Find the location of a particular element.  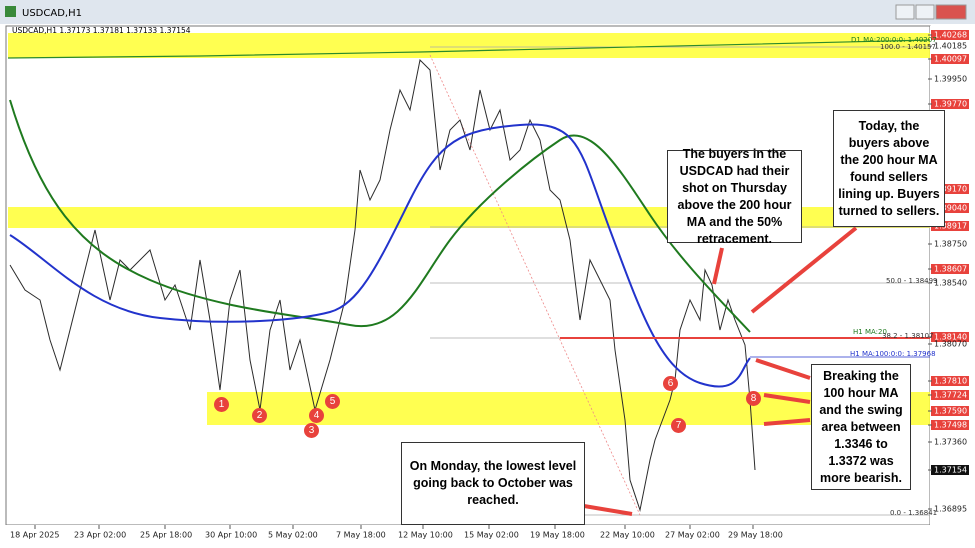

swing-marker: 6 is located at coordinates (670, 383).